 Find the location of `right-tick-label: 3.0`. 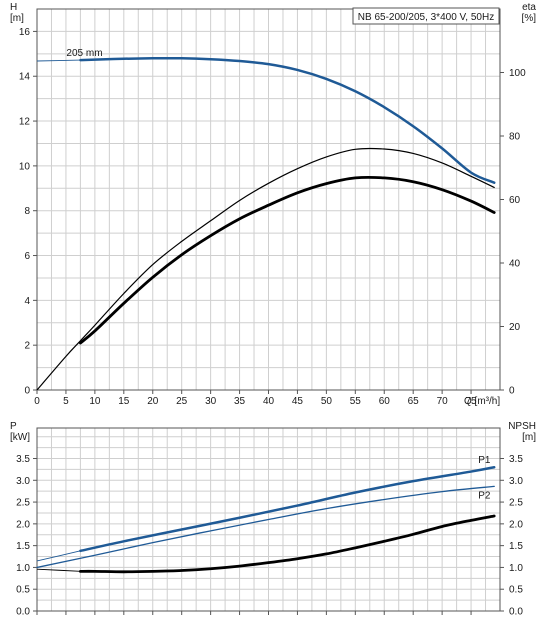

right-tick-label: 3.0 is located at coordinates (516, 481).